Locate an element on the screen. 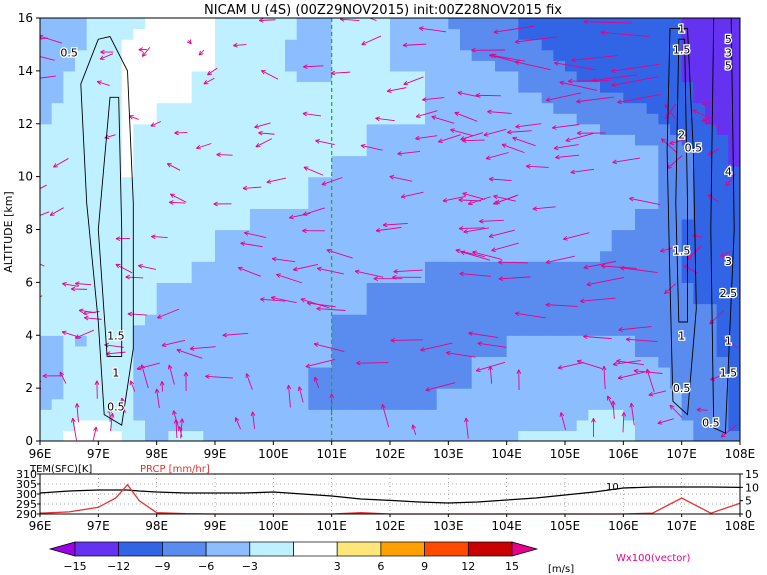 The width and height of the screenshot is (767, 575). colorbar-swatch is located at coordinates (315, 549).